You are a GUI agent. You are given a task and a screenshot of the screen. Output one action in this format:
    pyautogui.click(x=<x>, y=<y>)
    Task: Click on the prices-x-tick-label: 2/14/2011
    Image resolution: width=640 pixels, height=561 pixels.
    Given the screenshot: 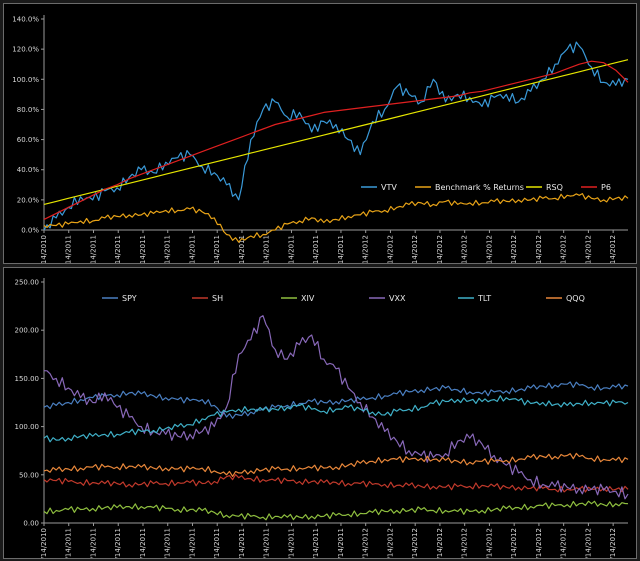 What is the action you would take?
    pyautogui.click(x=93, y=543)
    